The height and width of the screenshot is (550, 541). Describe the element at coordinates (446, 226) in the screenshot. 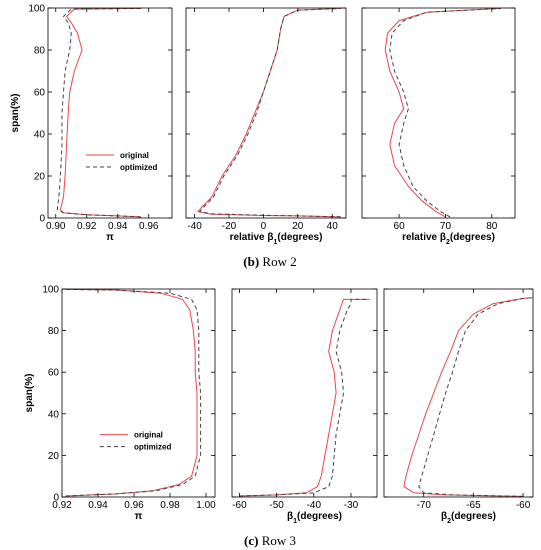

I see `x-tick-label: 70` at that location.